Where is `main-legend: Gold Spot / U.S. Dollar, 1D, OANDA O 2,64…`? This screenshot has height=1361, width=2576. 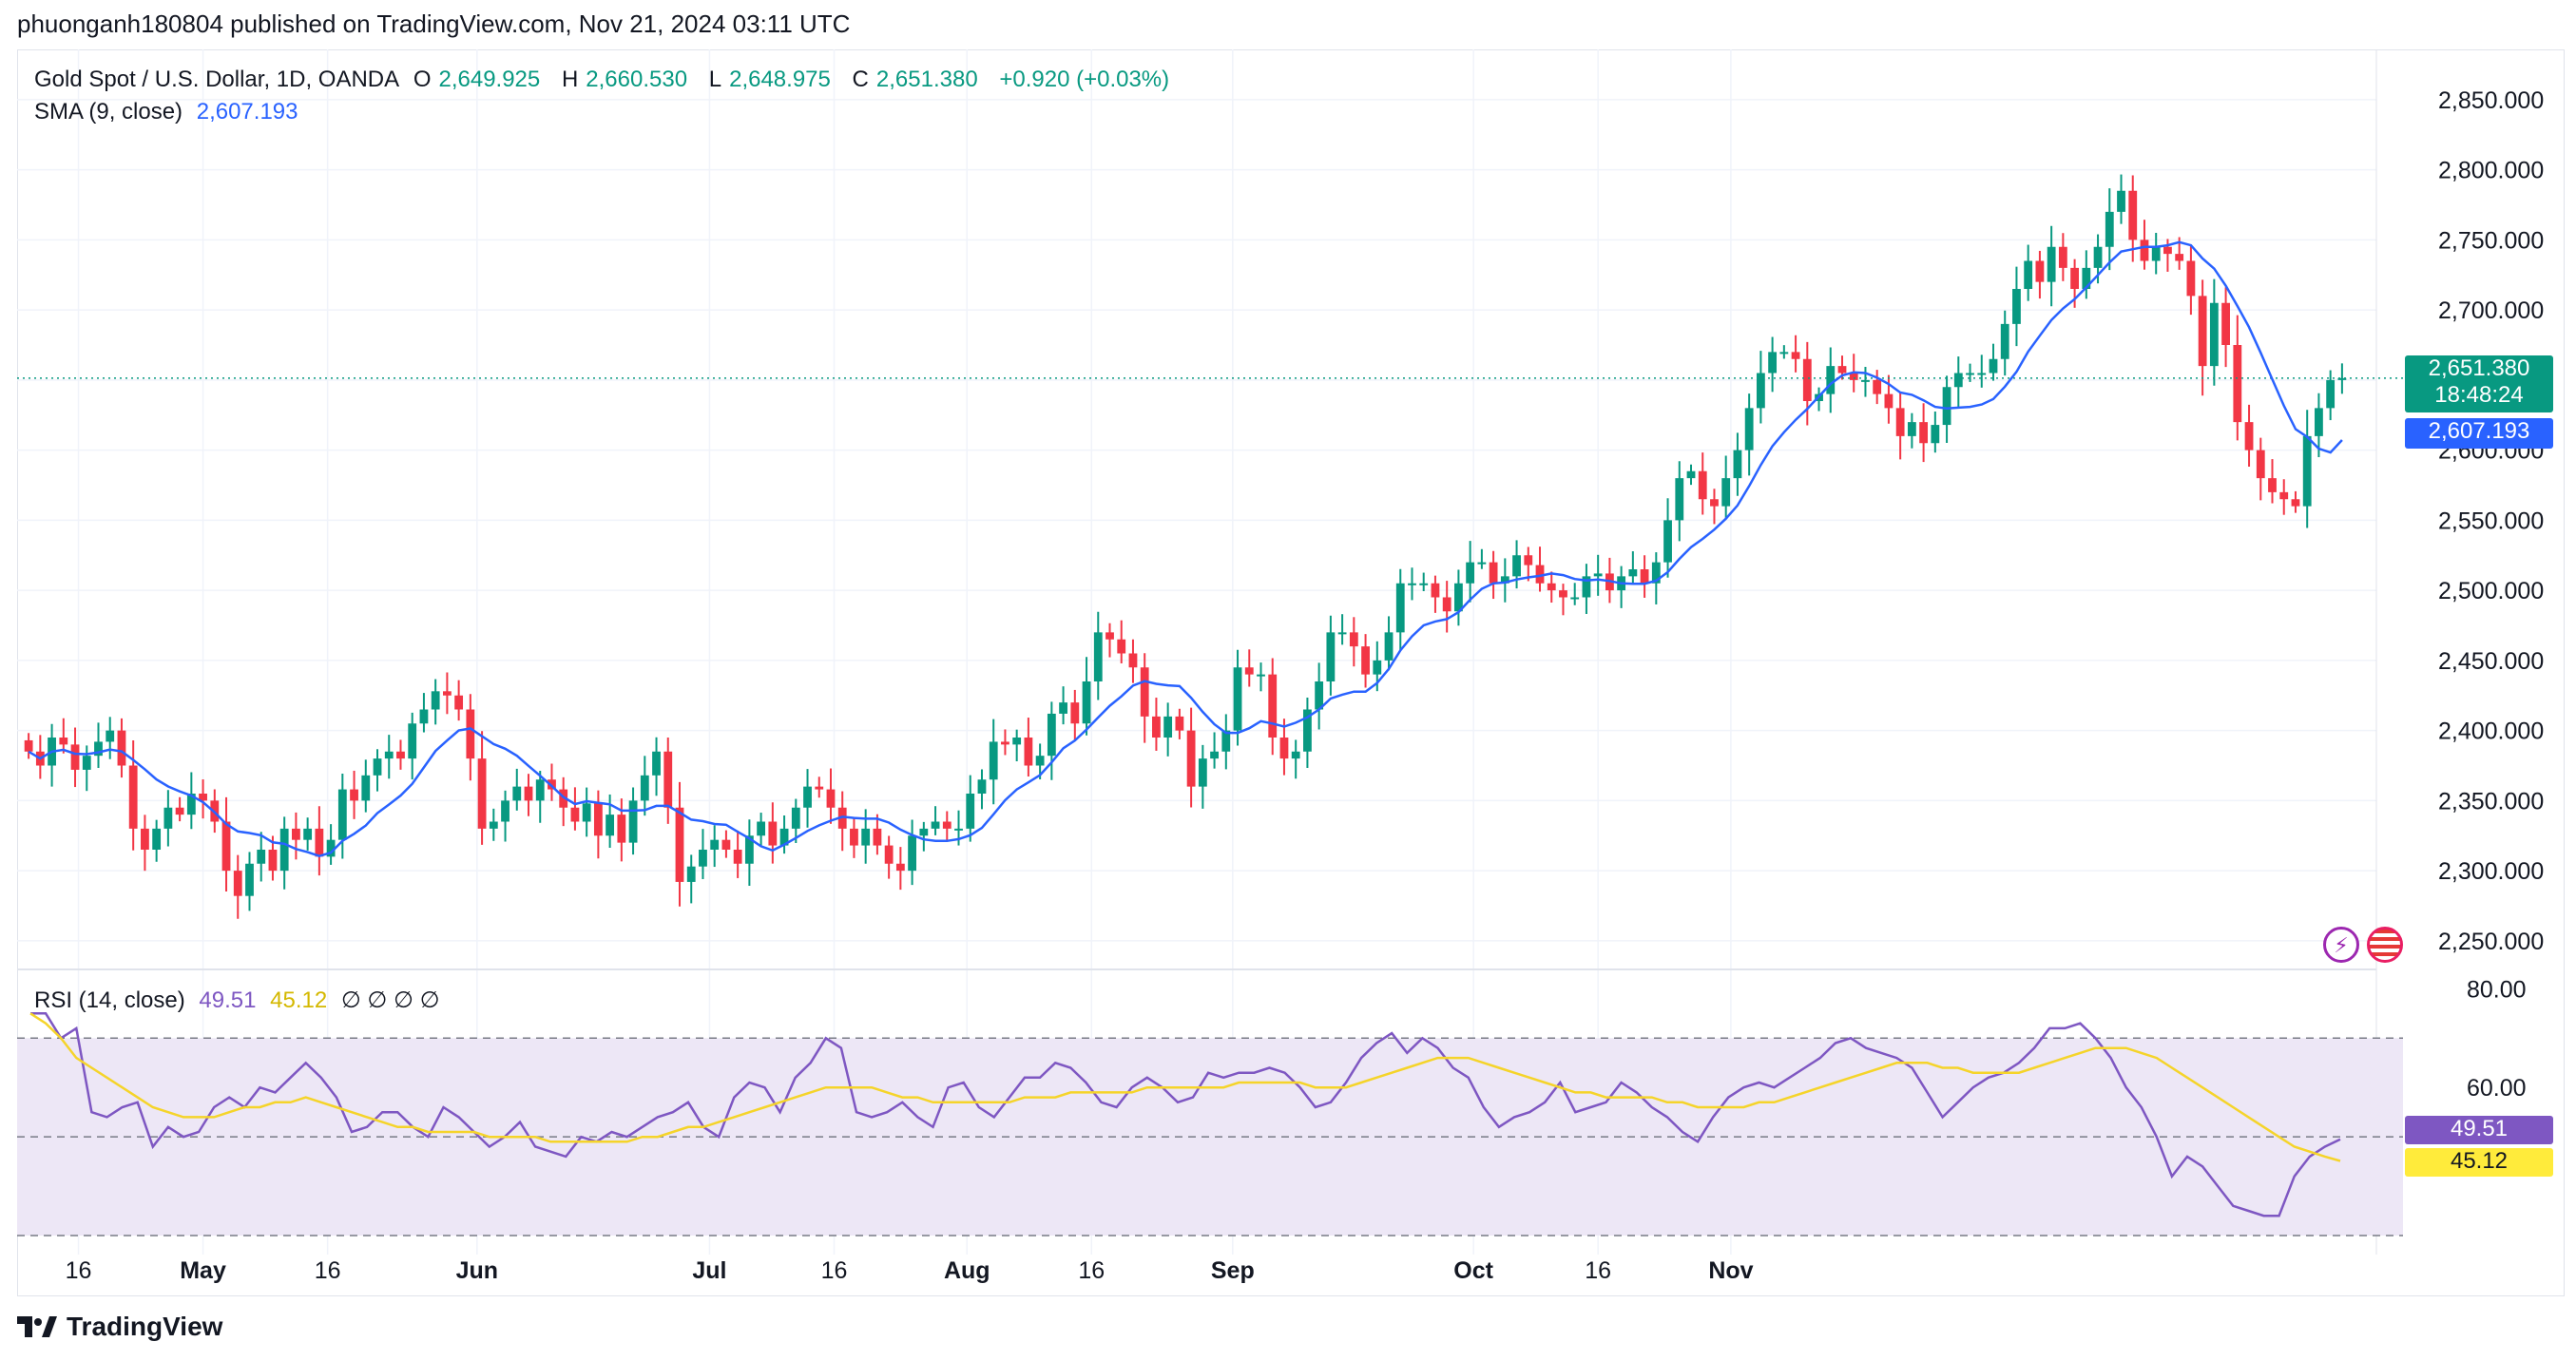 main-legend: Gold Spot / U.S. Dollar, 1D, OANDA O 2,64… is located at coordinates (606, 80).